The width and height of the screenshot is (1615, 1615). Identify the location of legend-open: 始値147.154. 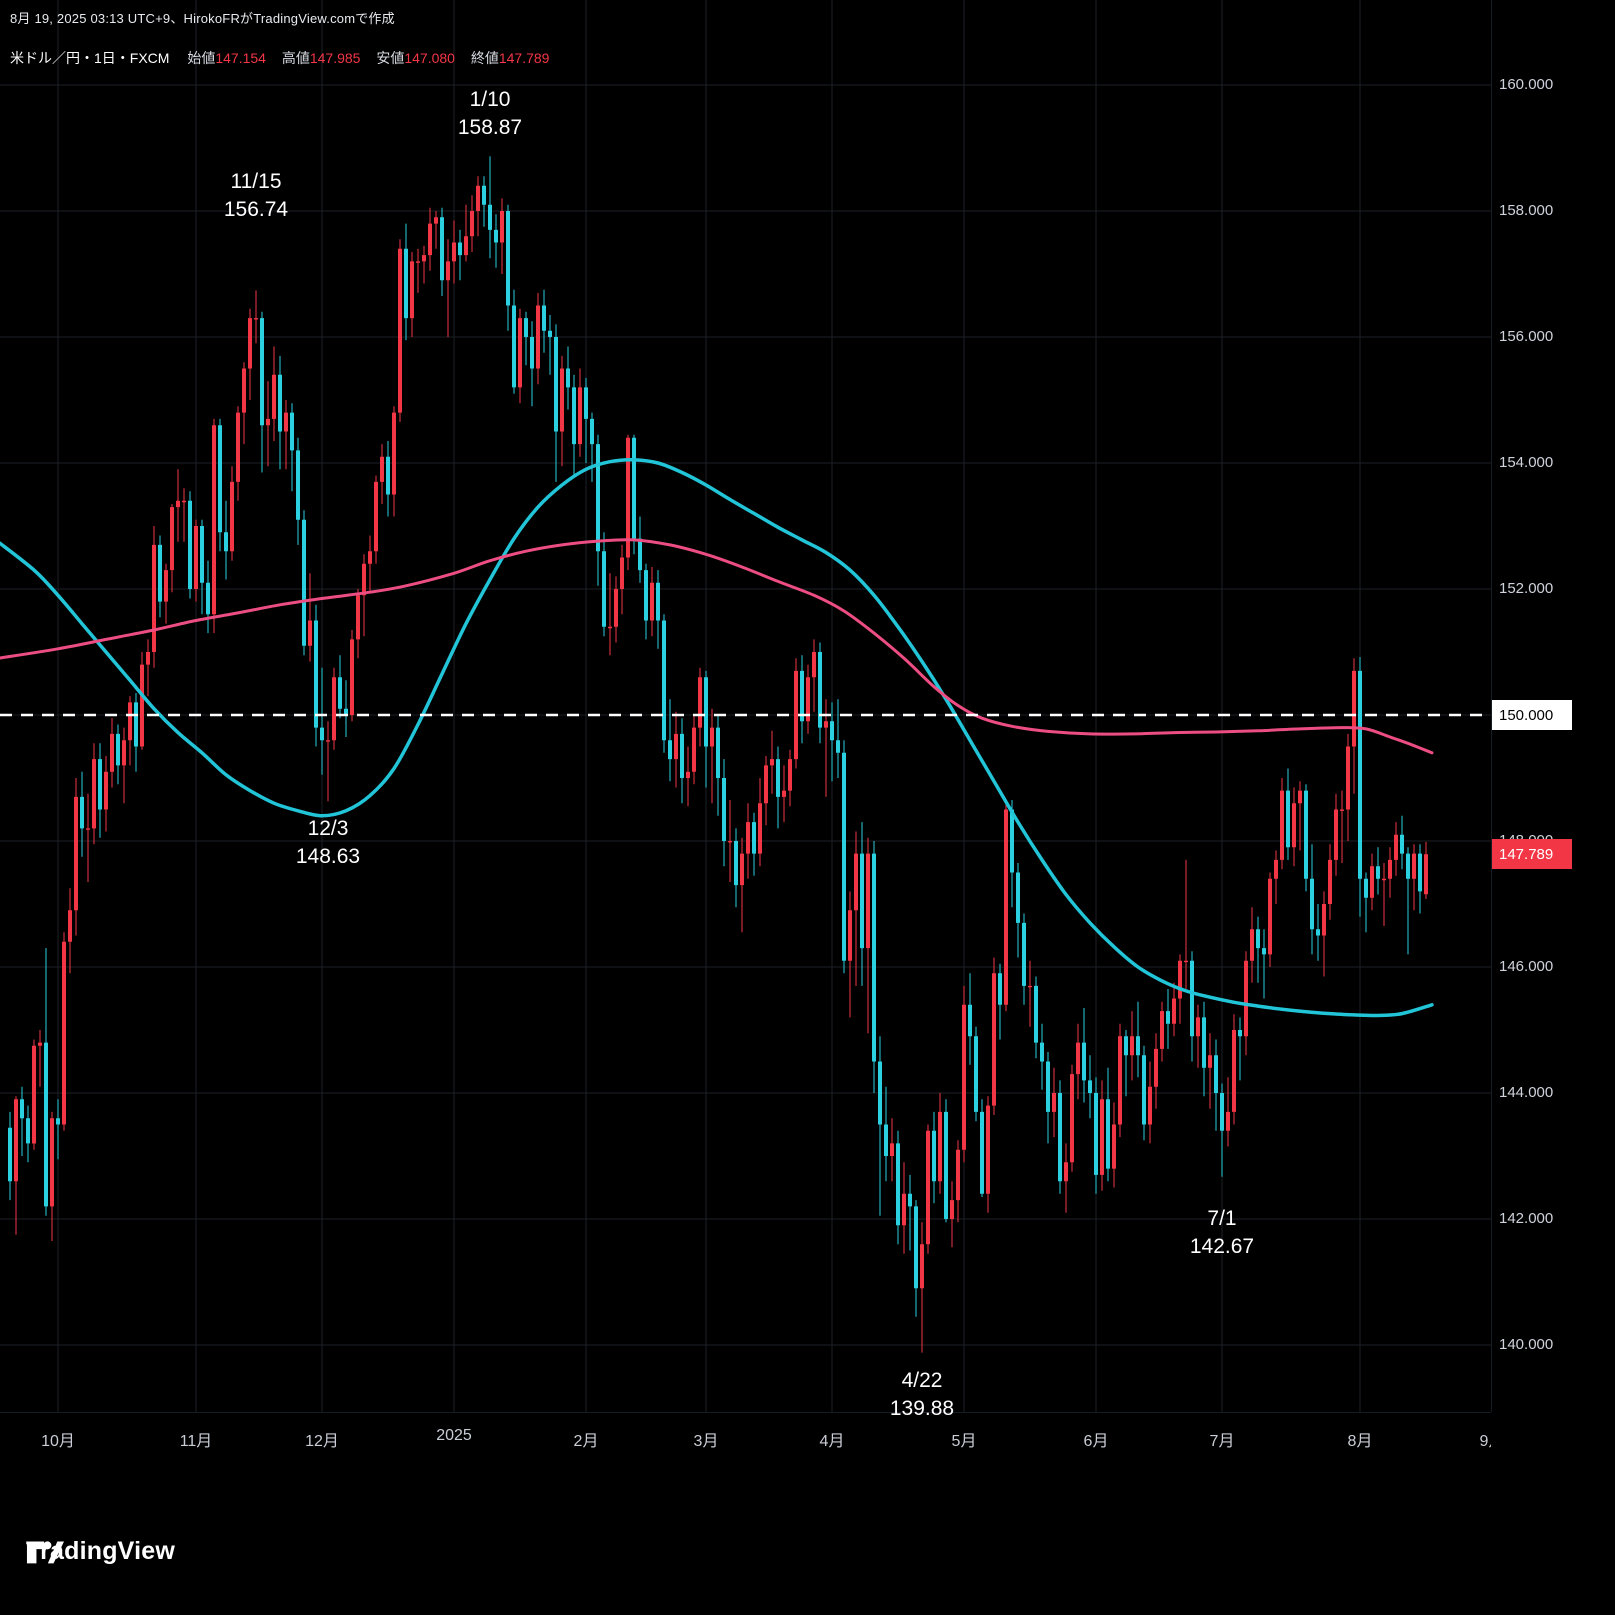
(226, 58).